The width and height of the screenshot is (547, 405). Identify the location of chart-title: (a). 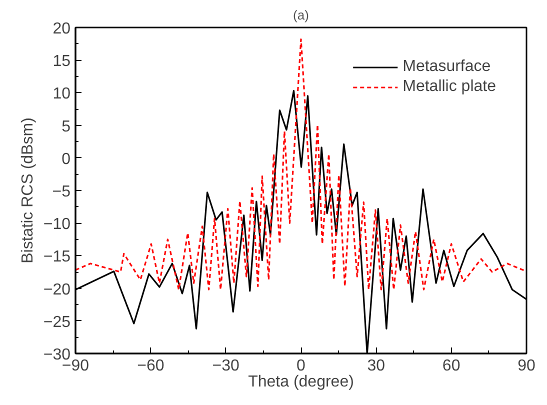
(301, 15).